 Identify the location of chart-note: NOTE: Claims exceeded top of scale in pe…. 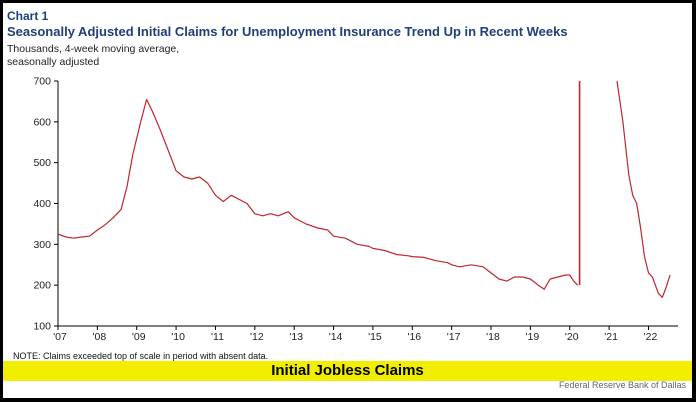
(141, 356).